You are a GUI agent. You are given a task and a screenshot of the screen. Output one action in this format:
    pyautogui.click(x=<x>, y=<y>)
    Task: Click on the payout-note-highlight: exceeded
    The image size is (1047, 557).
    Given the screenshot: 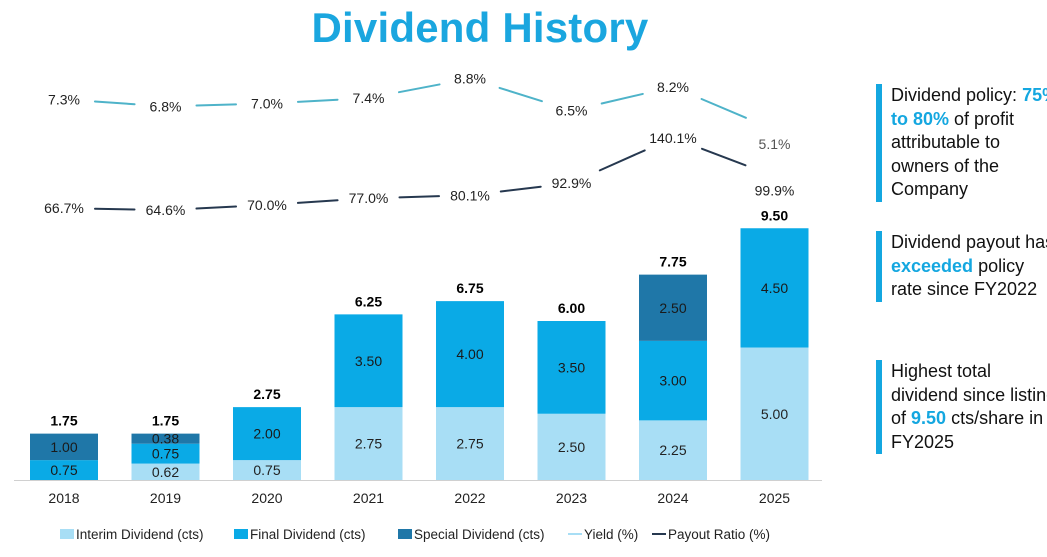 What is the action you would take?
    pyautogui.click(x=932, y=265)
    